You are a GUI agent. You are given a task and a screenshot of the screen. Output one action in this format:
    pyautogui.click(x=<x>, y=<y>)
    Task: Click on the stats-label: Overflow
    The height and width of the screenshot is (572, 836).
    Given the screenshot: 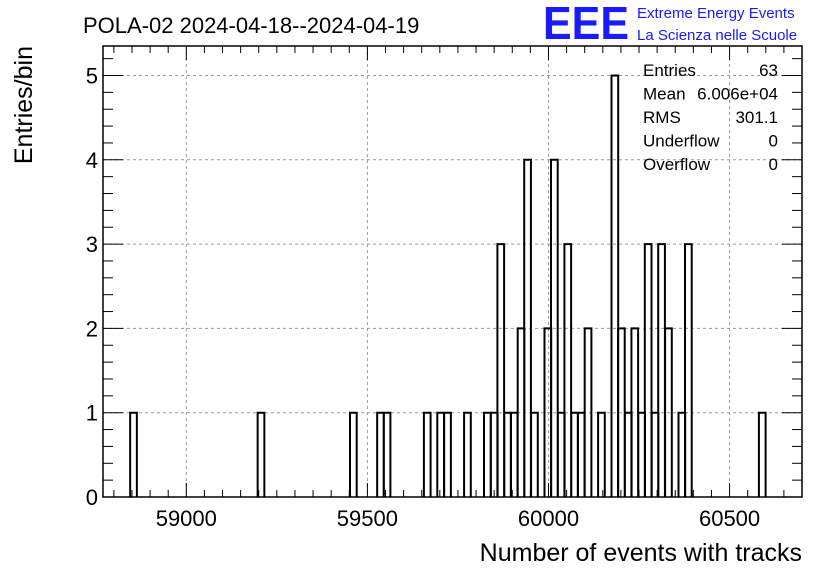 What is the action you would take?
    pyautogui.click(x=677, y=164)
    